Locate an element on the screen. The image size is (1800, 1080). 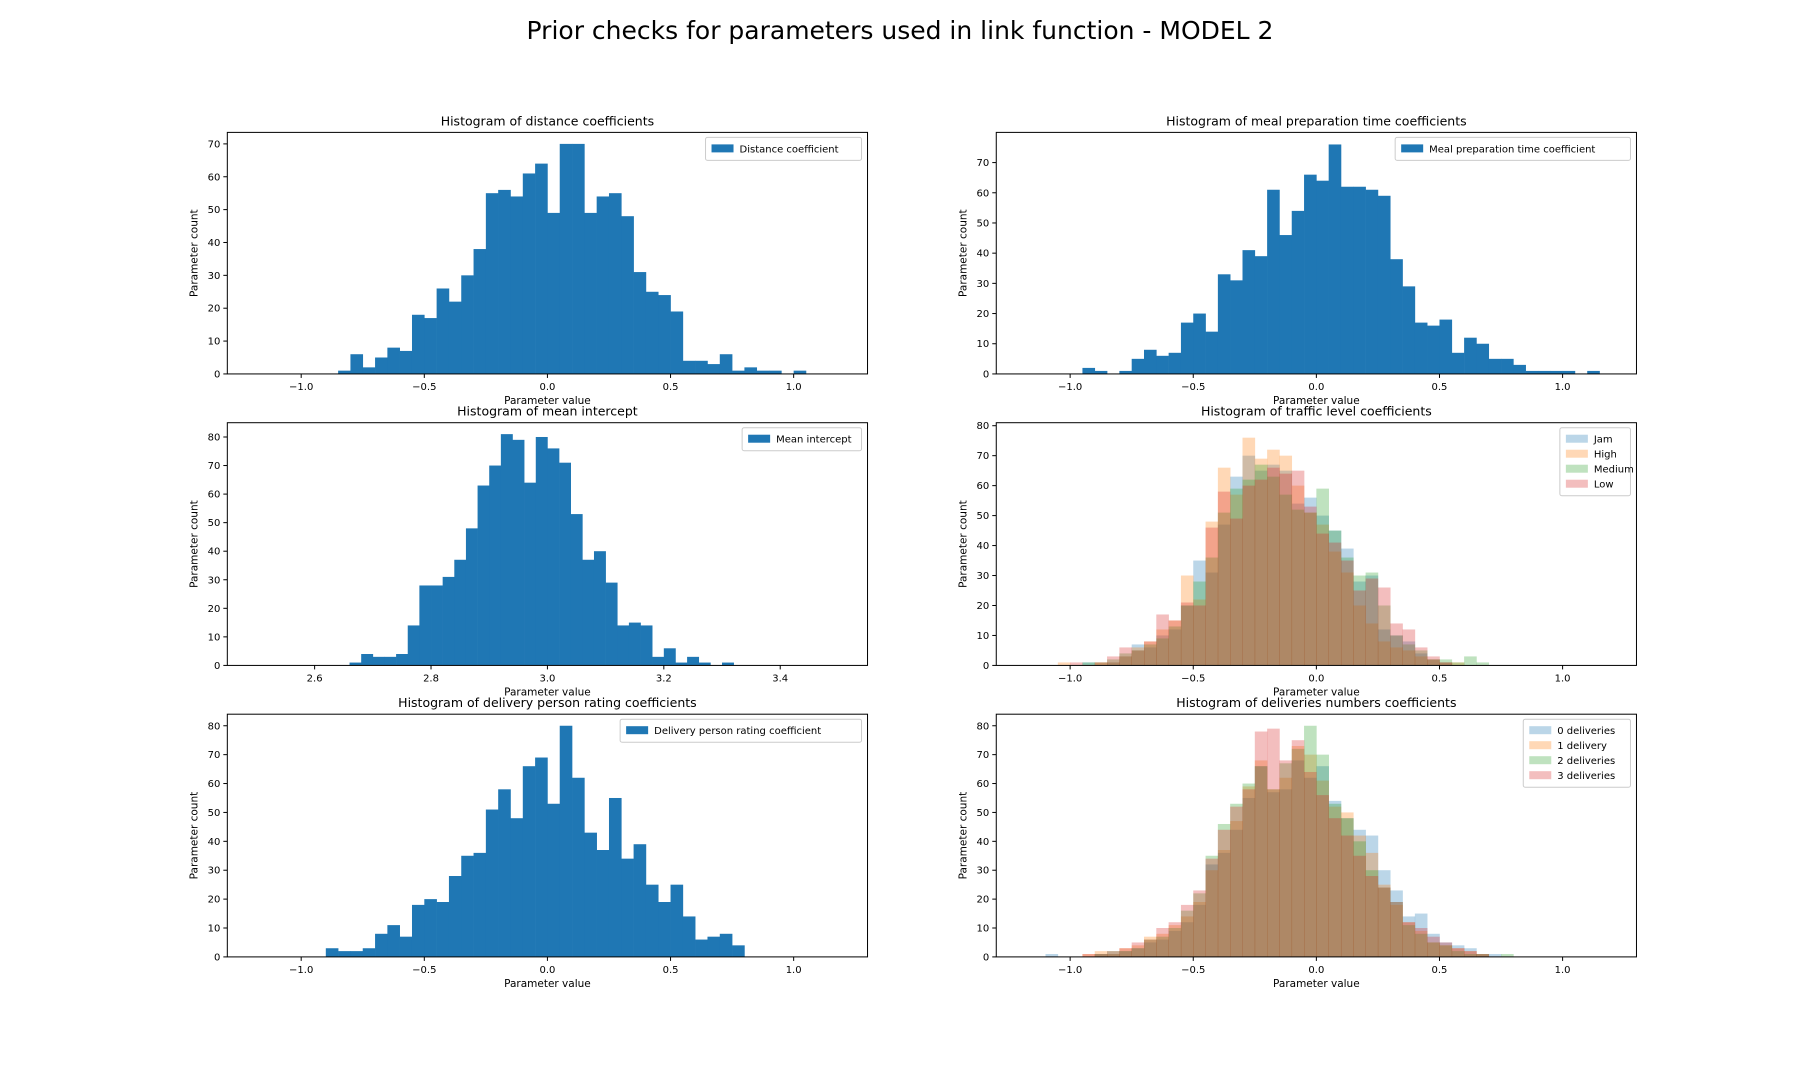
legend: Delivery person rating coefficient is located at coordinates (741, 730).